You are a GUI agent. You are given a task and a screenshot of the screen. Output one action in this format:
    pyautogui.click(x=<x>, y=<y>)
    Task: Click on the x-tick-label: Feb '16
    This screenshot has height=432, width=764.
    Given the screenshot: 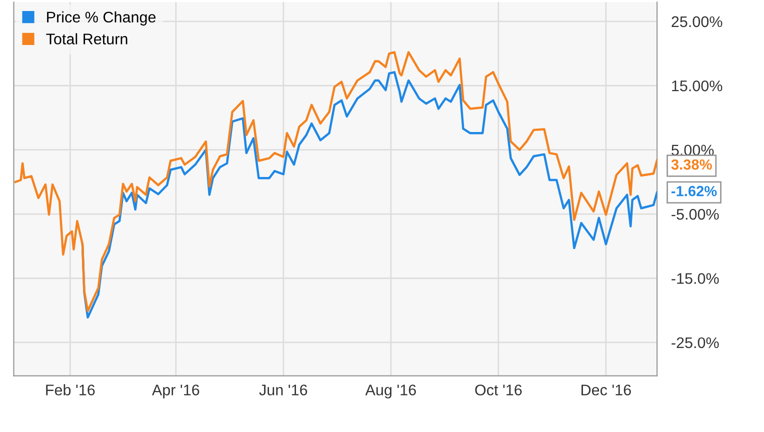 What is the action you would take?
    pyautogui.click(x=70, y=390)
    